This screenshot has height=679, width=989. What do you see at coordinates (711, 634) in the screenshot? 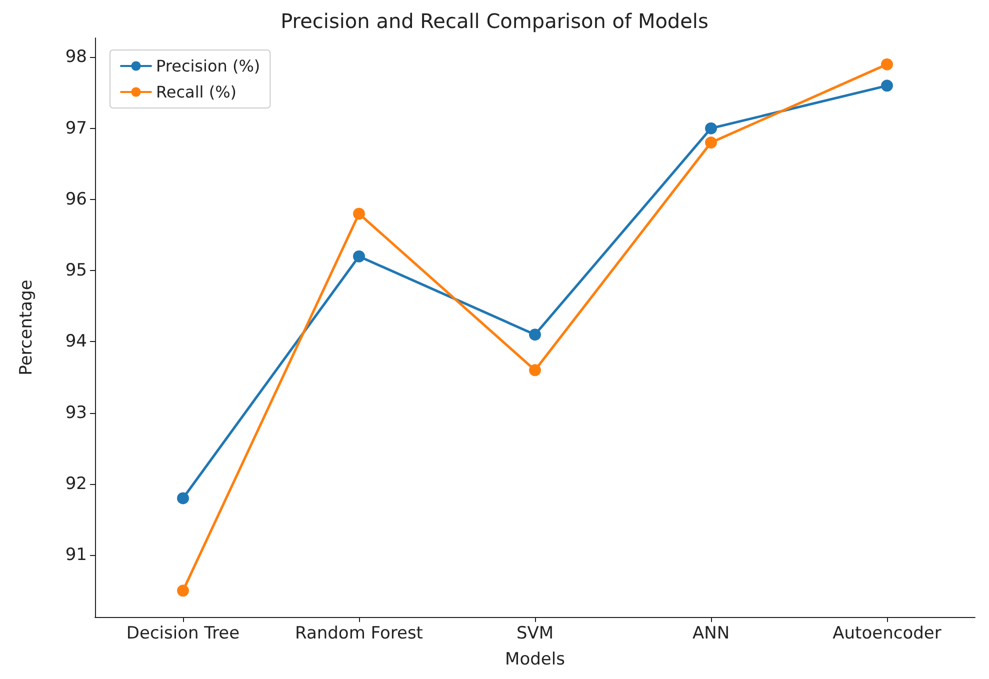
I see `x-tick-label: ANN` at bounding box center [711, 634].